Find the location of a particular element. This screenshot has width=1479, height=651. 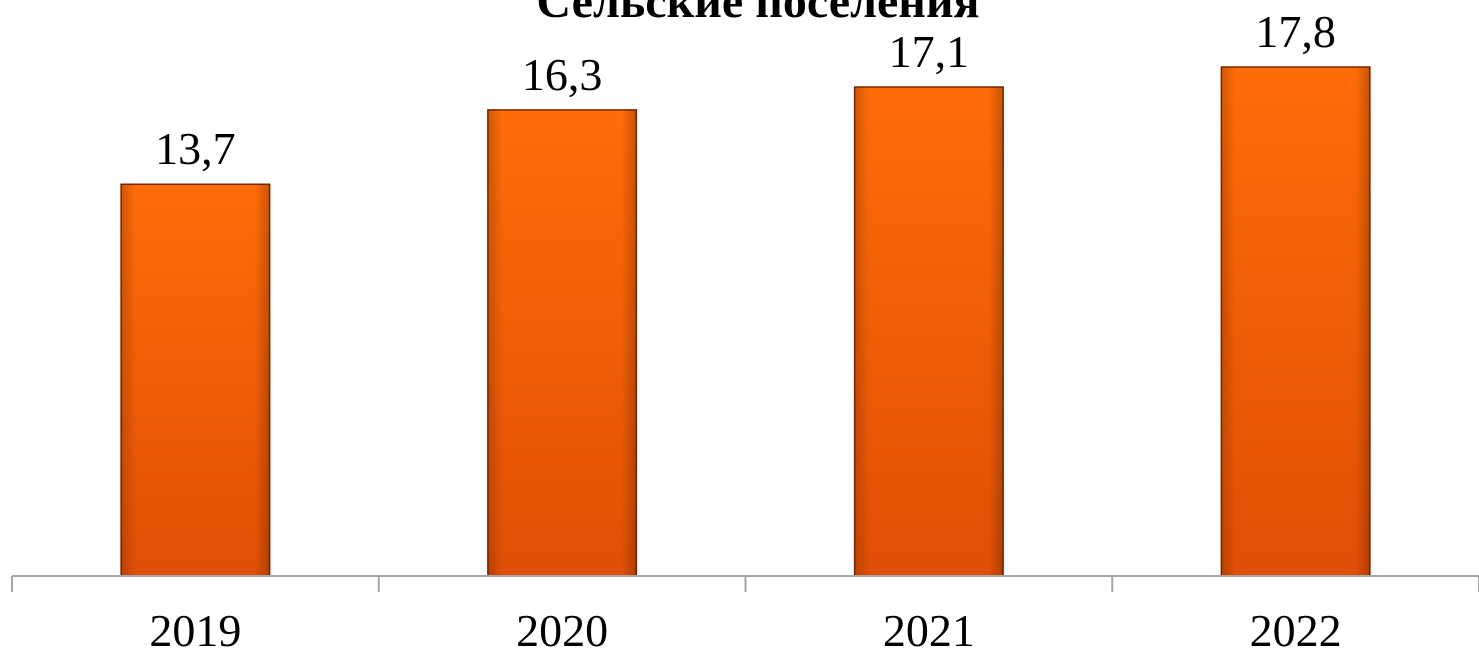

x-axis: 2019 2020 2021 2022 is located at coordinates (745, 613).